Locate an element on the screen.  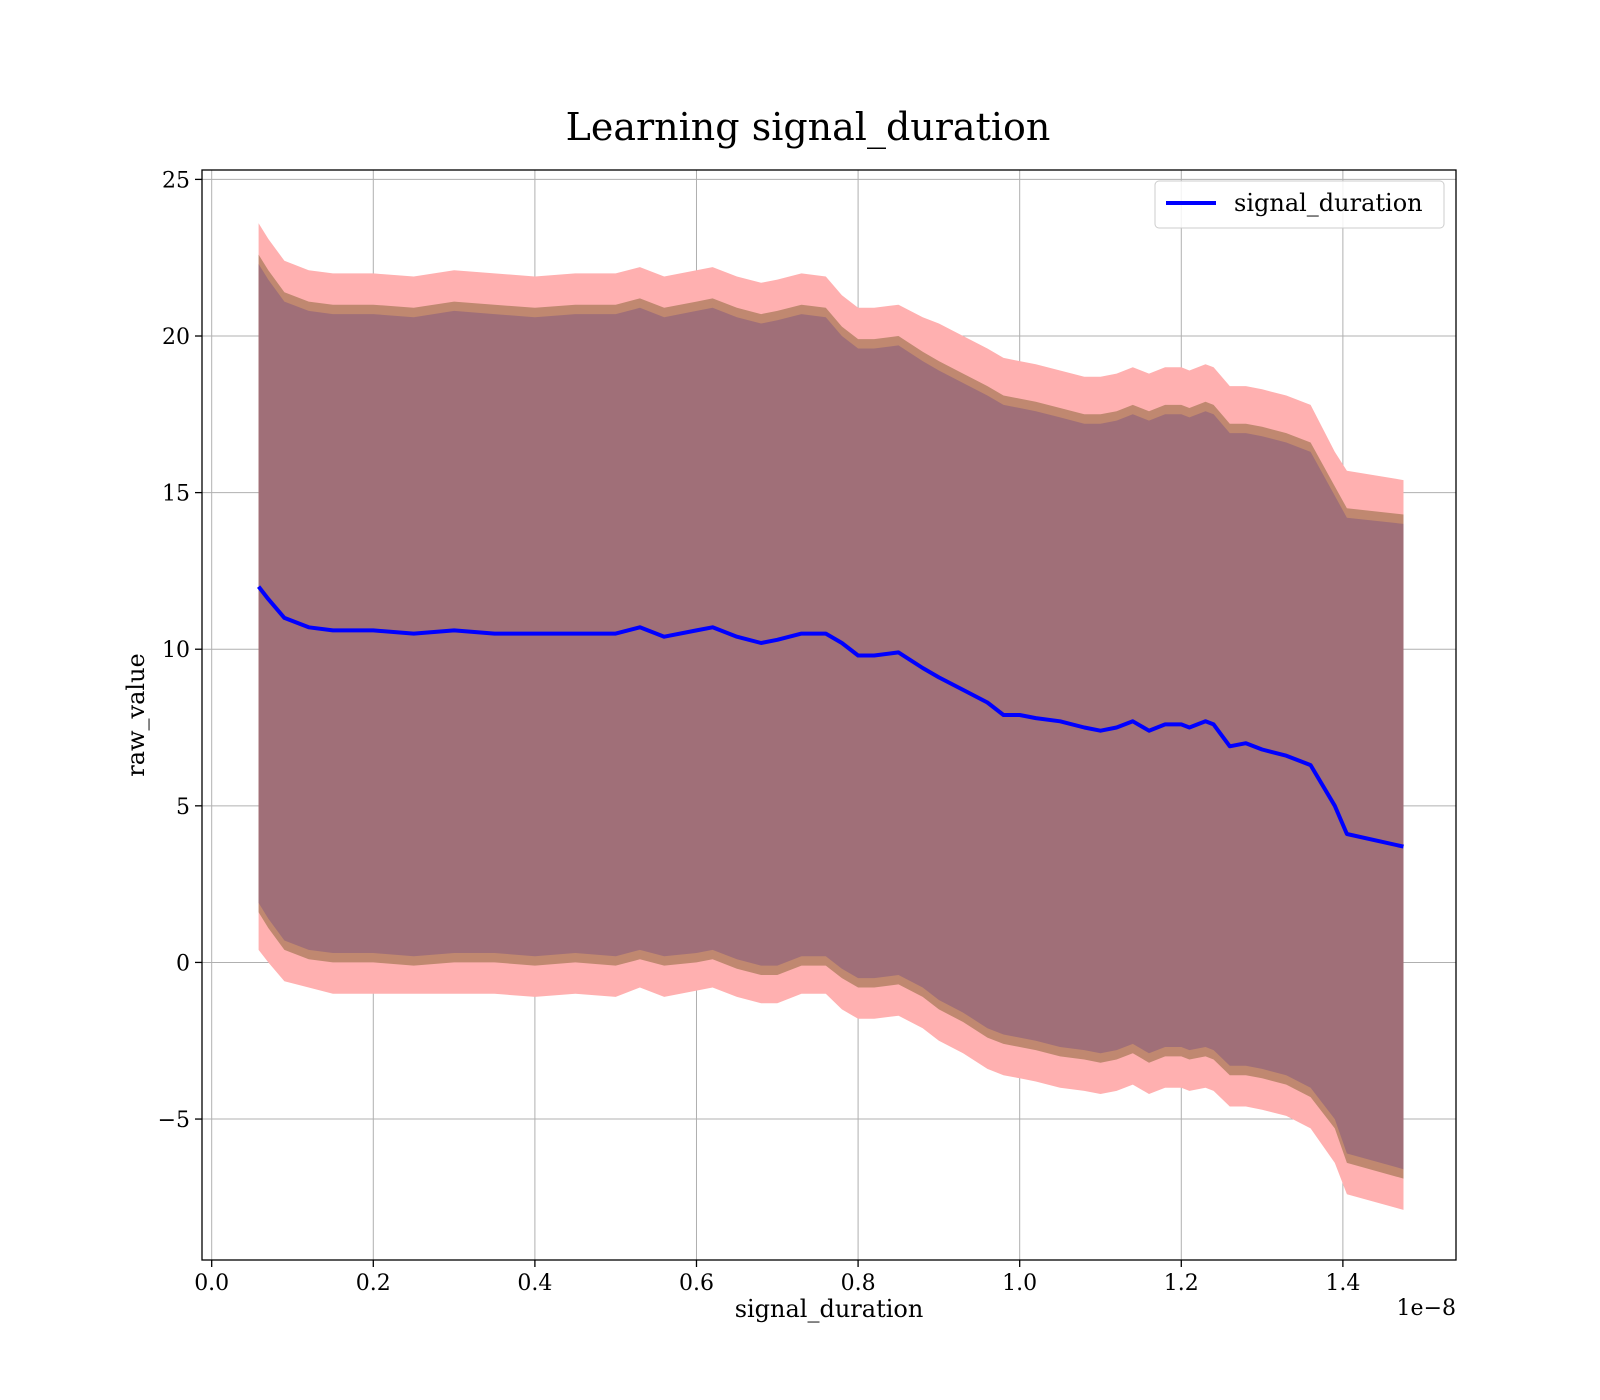
legend-box is located at coordinates (1299, 204).